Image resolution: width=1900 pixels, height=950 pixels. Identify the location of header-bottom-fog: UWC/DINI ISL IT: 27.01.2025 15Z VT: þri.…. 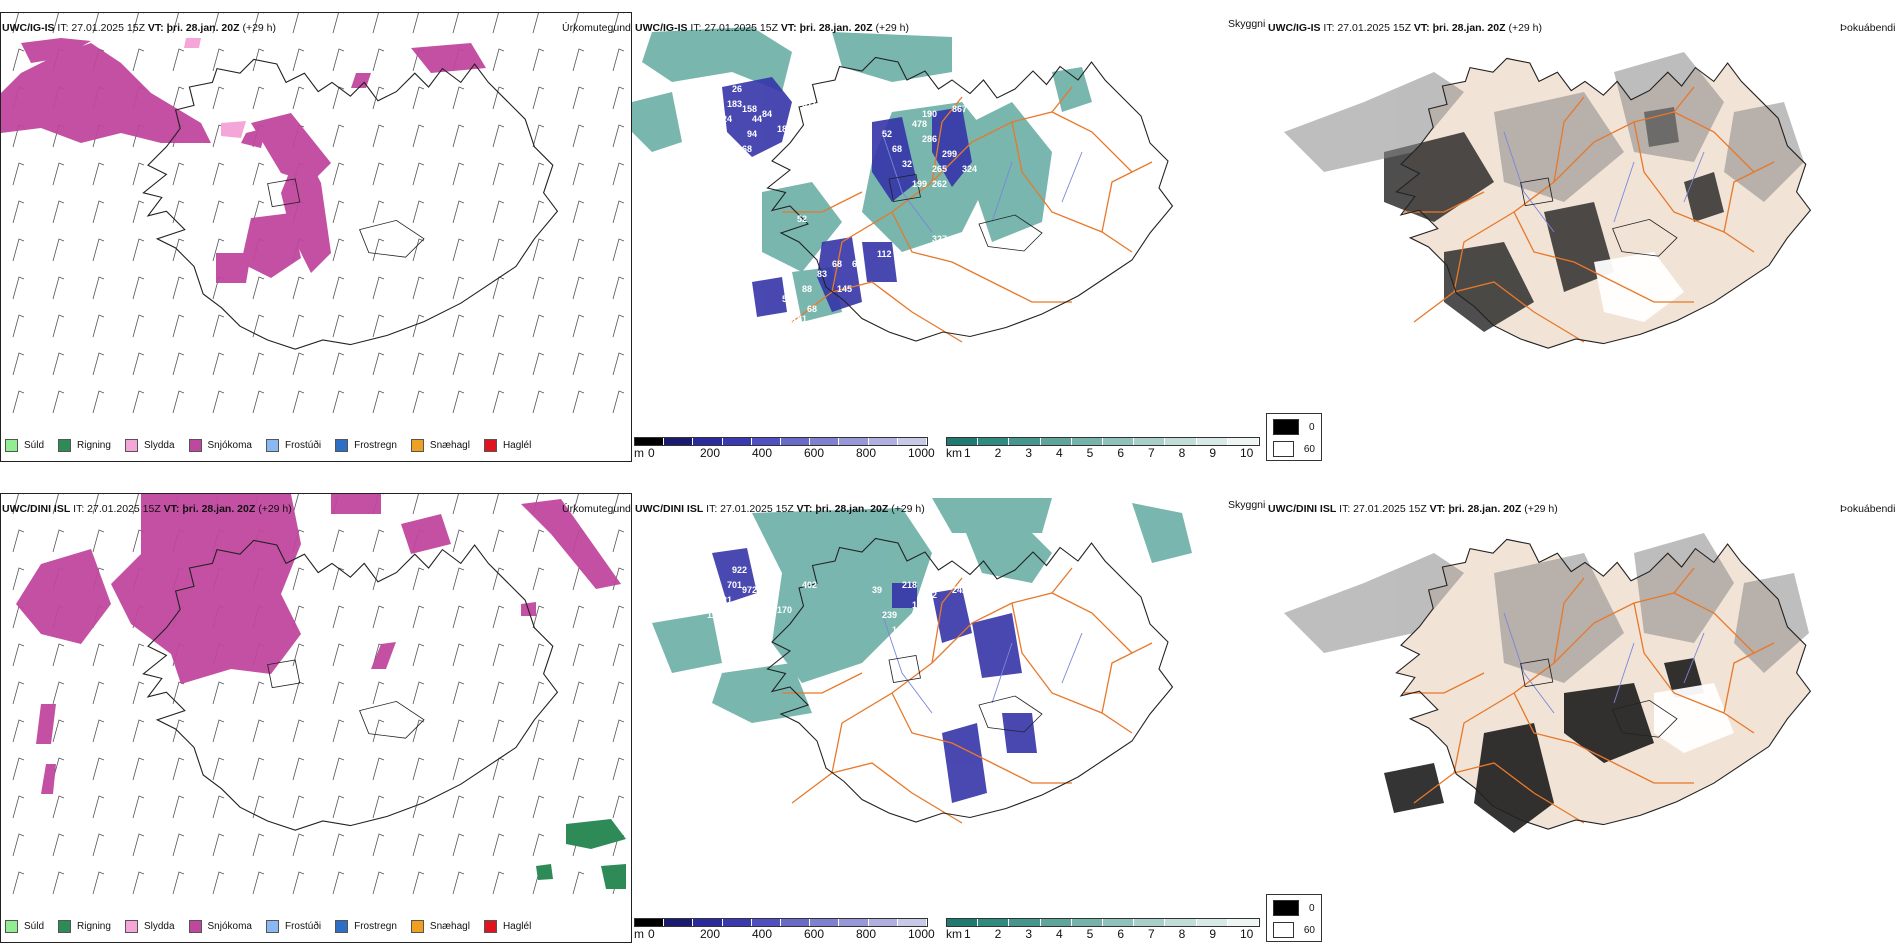
(1413, 509).